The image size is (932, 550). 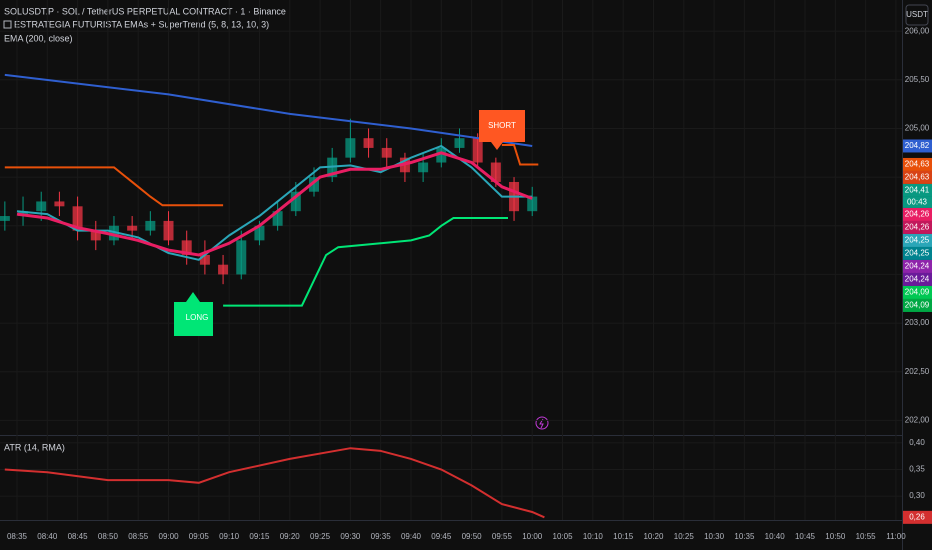 What do you see at coordinates (532, 536) in the screenshot?
I see `x-tick-label: 10:00` at bounding box center [532, 536].